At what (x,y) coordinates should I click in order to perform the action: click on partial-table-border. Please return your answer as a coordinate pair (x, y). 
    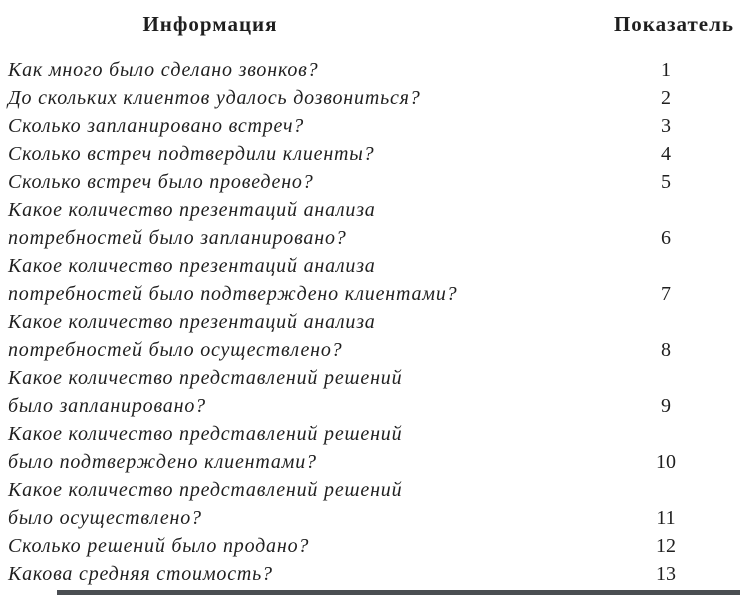
    Looking at the image, I should click on (398, 592).